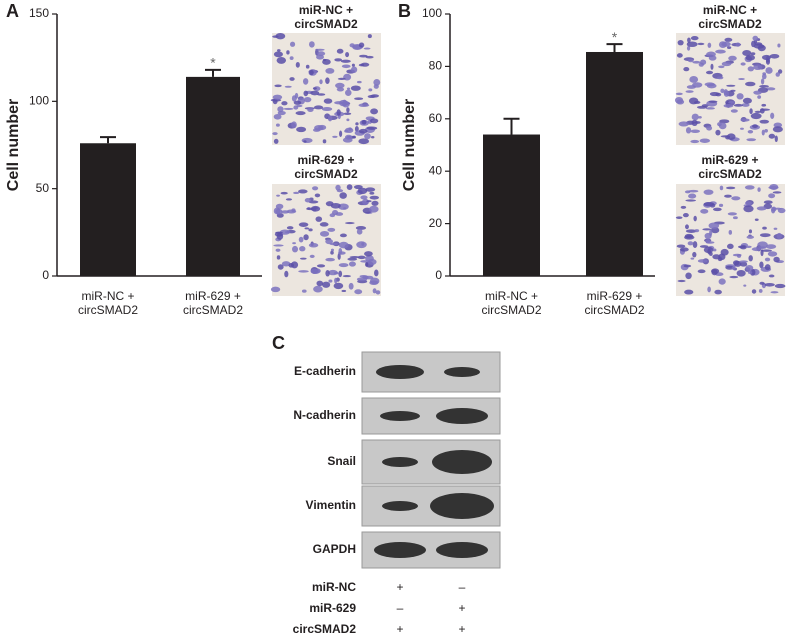 This screenshot has width=787, height=639. What do you see at coordinates (400, 608) in the screenshot?
I see `condition-mark: –` at bounding box center [400, 608].